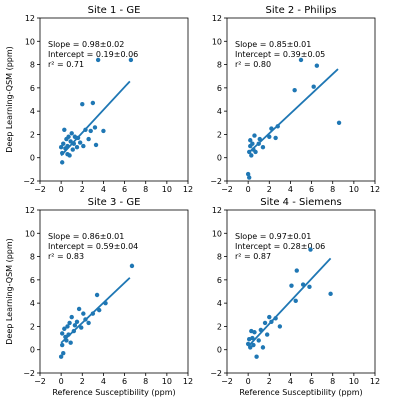  Describe the element at coordinates (86, 236) in the screenshot. I see `fit-annotation: Slope = 0.86±0.01` at that location.